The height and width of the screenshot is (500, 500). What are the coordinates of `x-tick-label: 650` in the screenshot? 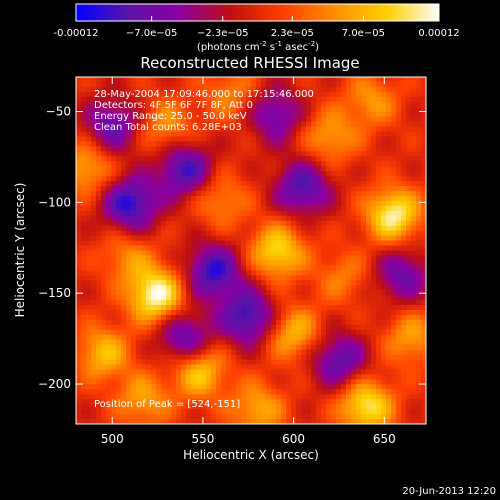 It's located at (384, 439).